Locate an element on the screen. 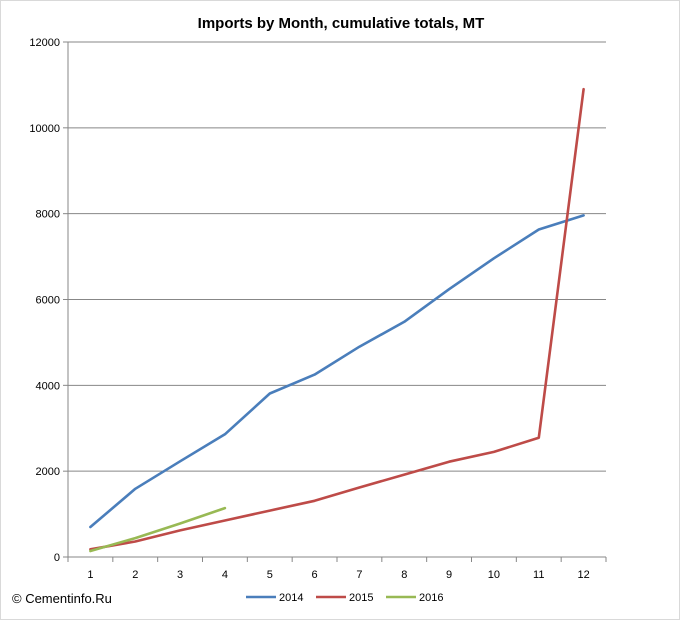 The width and height of the screenshot is (682, 622). y-tick-label: 6000 is located at coordinates (48, 301).